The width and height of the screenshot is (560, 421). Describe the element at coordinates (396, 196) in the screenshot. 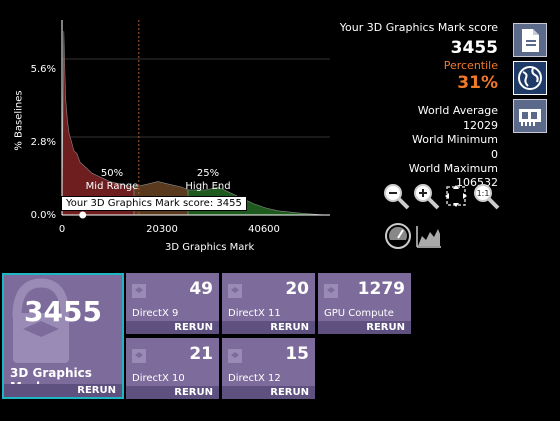

I see `zoom-out-icon` at that location.